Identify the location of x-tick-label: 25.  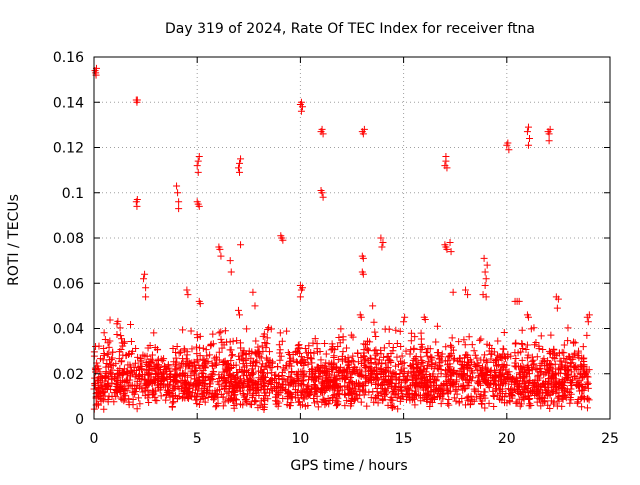
(610, 439).